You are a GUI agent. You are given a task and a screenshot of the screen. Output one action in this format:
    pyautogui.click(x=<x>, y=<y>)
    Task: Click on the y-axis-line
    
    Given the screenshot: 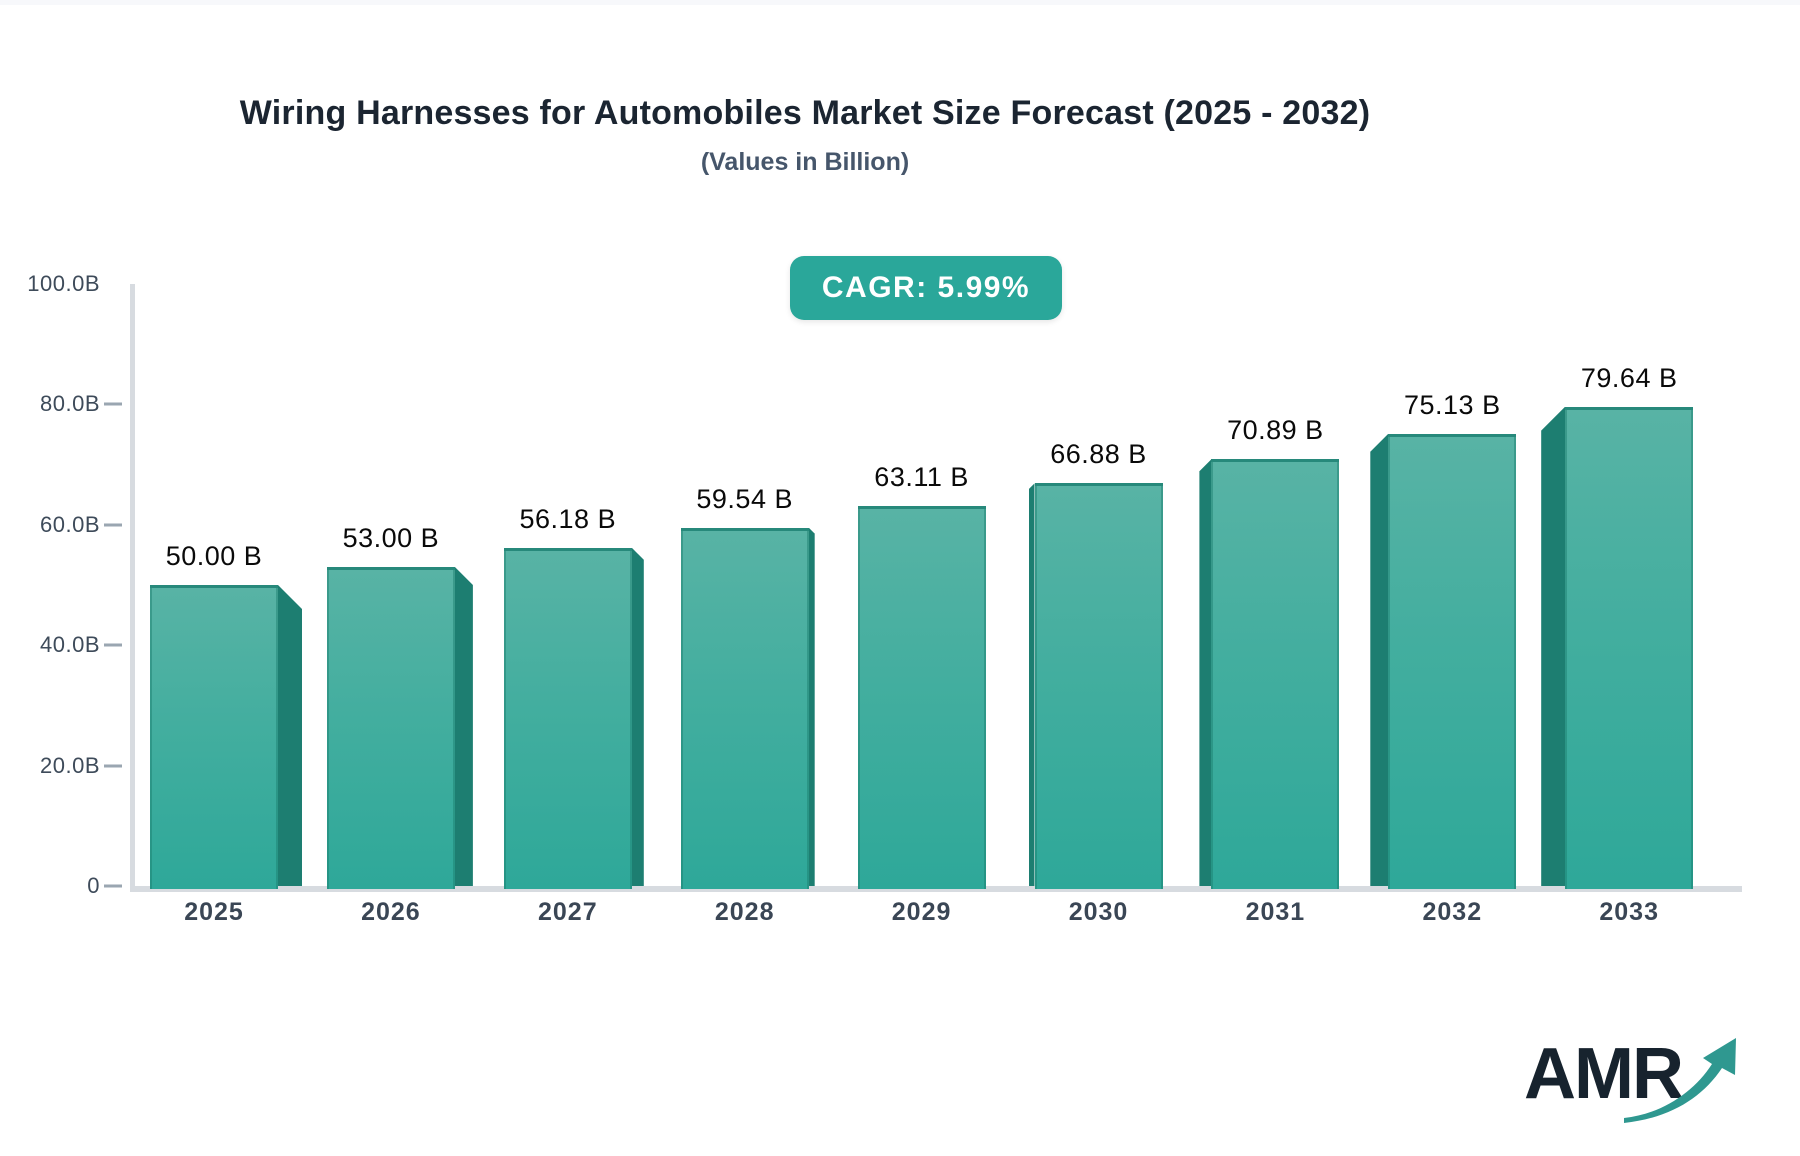 What is the action you would take?
    pyautogui.click(x=132, y=586)
    